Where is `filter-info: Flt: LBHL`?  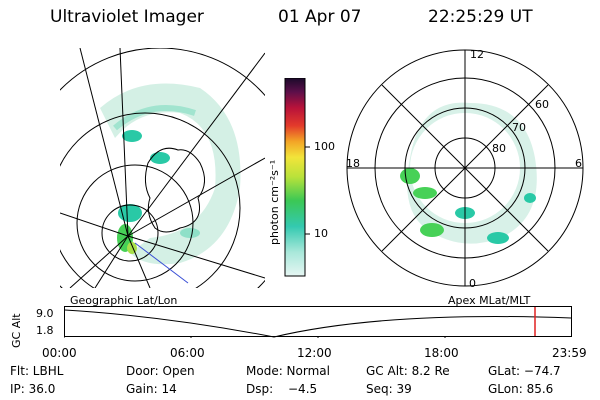 filter-info: Flt: LBHL is located at coordinates (37, 371).